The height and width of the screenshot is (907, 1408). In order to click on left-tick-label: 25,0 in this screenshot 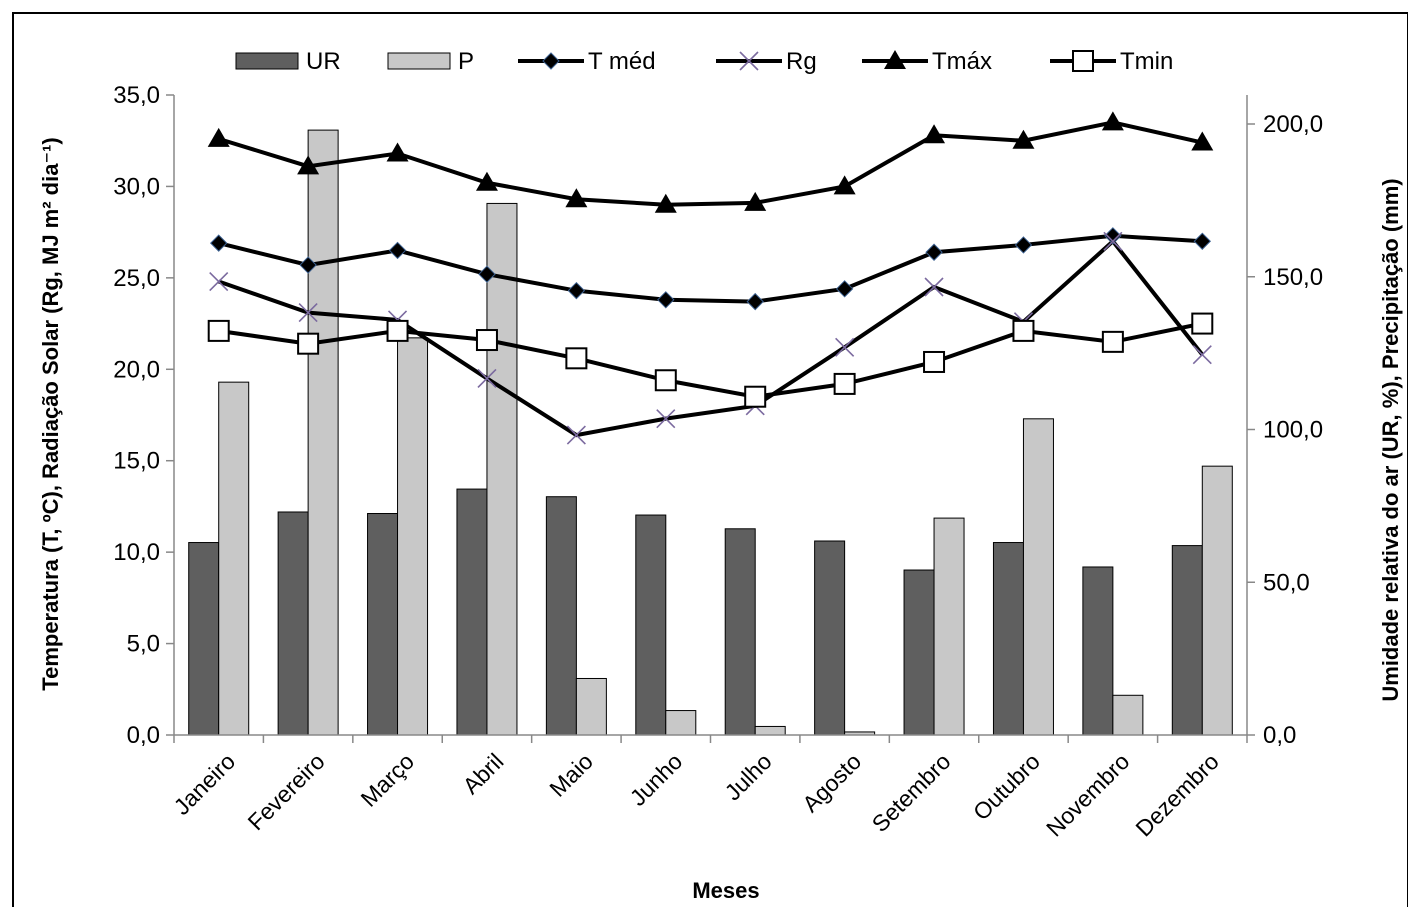, I will do `click(136, 278)`.